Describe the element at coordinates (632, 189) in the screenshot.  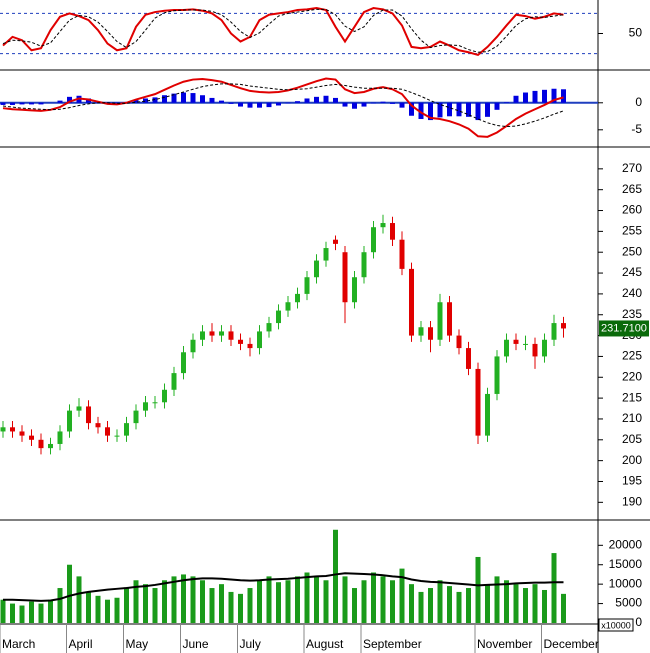
I see `y-tick-label: 265` at that location.